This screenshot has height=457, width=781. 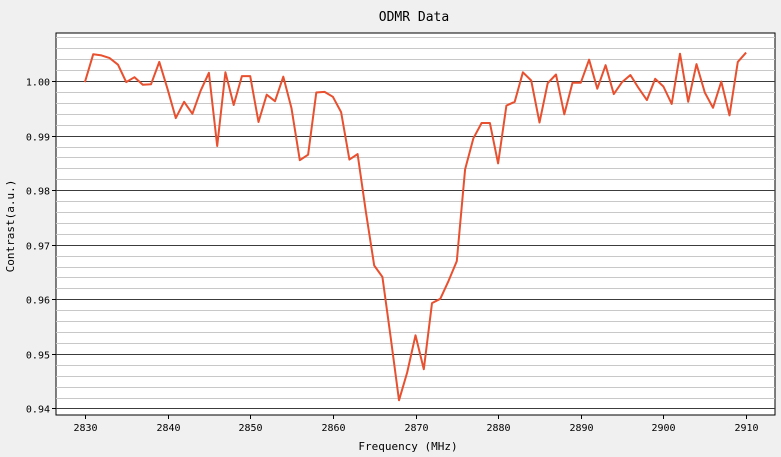 I want to click on x-tick-label: 2840, so click(x=168, y=428).